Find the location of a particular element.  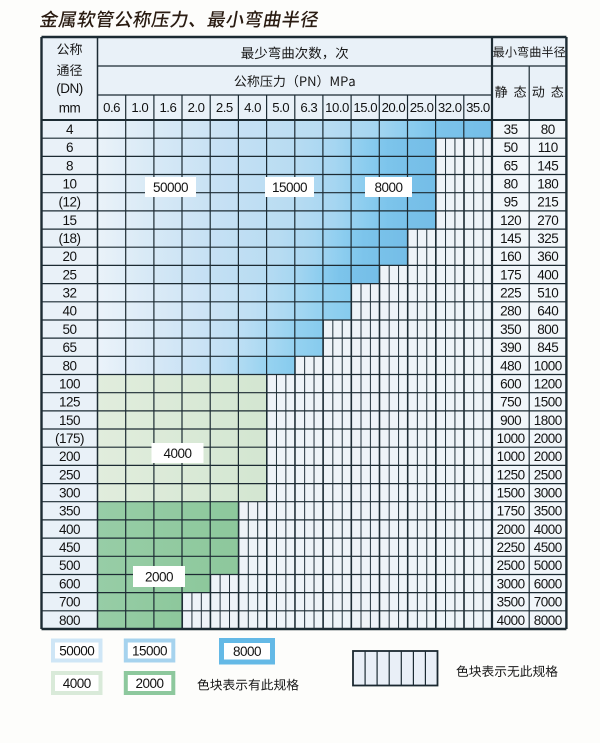

svg-text: 2.5 is located at coordinates (224, 107).